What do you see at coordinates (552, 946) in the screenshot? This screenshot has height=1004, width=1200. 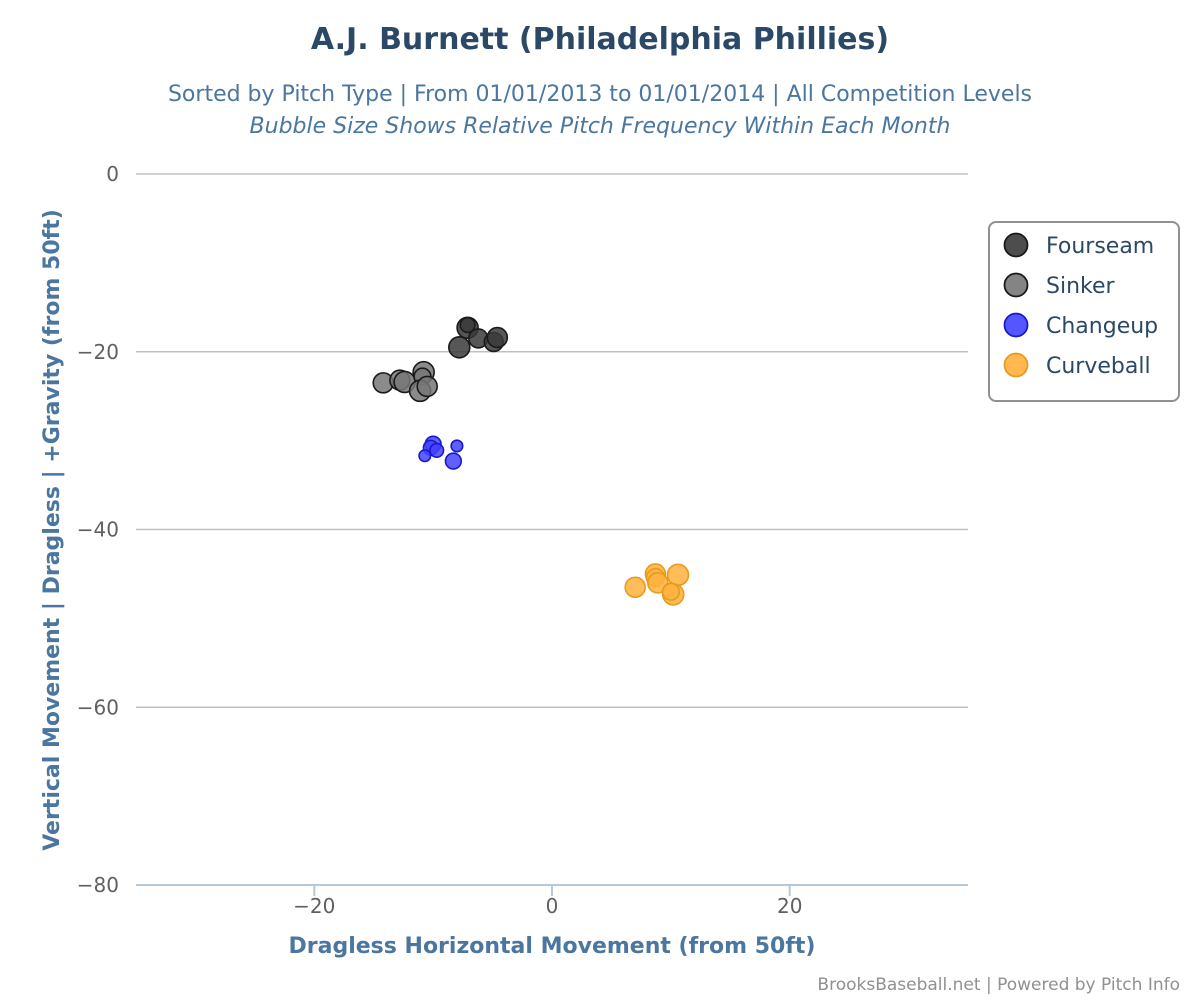 I see `x-axis-label: Dragless Horizontal Movement (from 50ft)` at bounding box center [552, 946].